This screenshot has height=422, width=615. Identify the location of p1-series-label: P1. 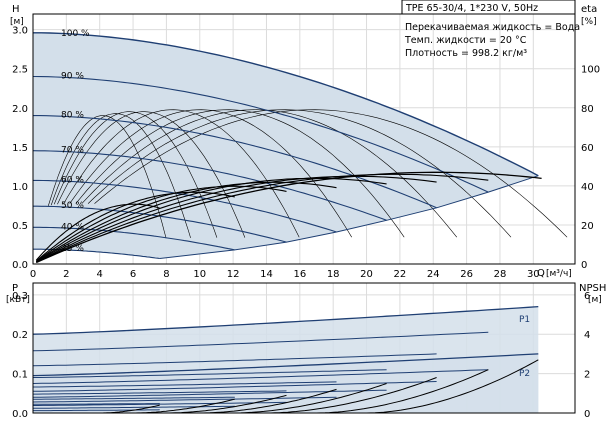
(524, 320).